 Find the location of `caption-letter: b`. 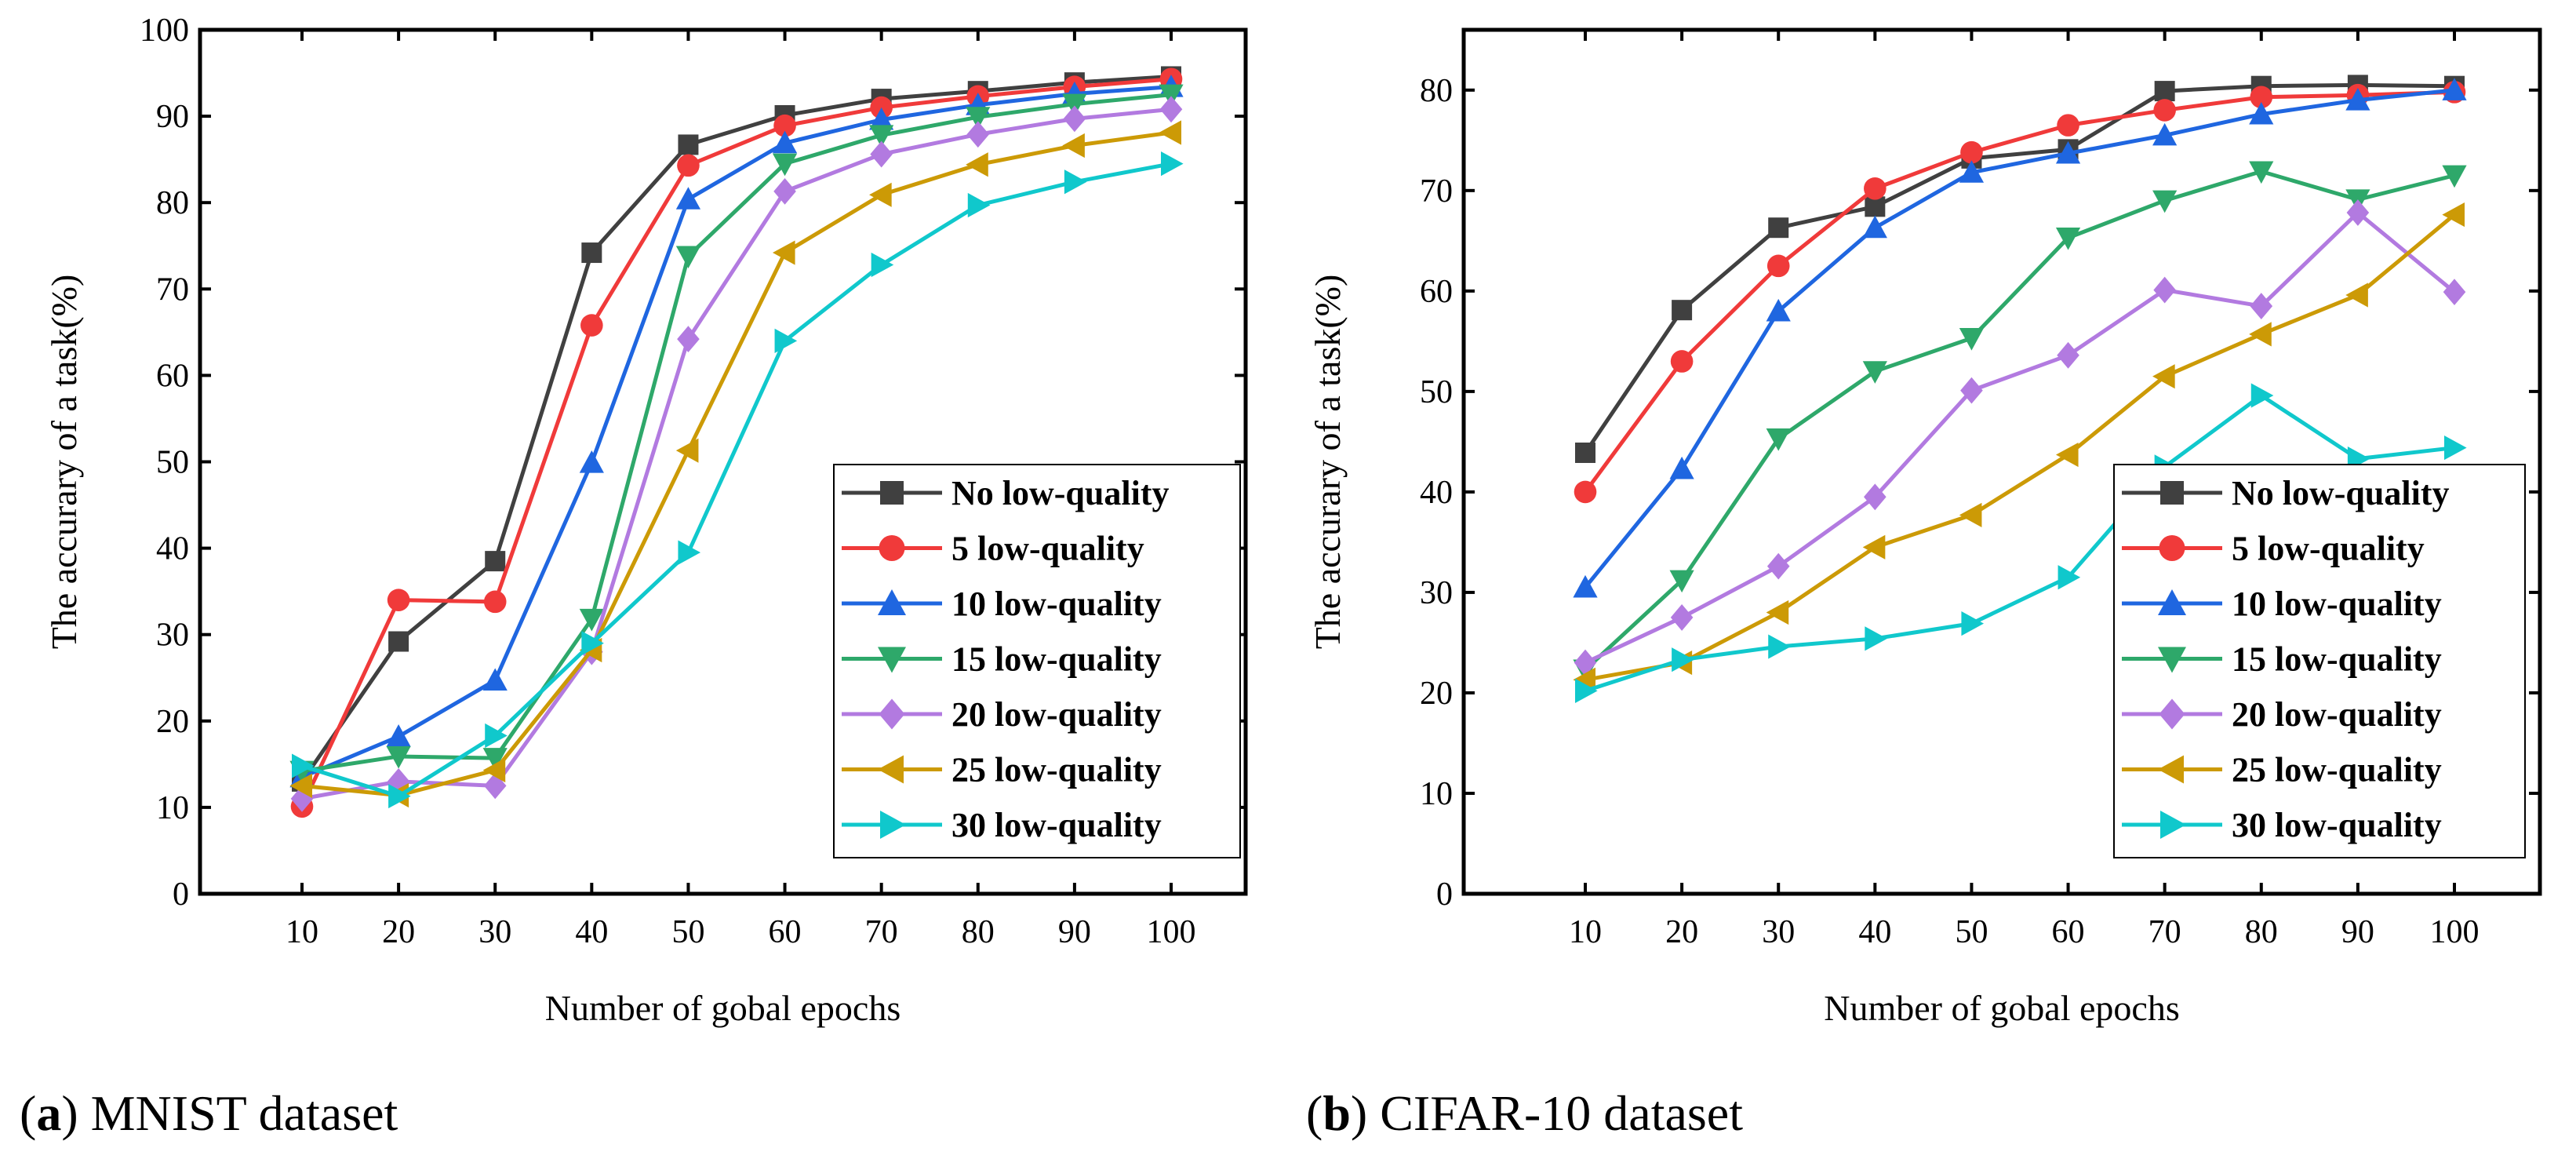

caption-letter: b is located at coordinates (1337, 1113).